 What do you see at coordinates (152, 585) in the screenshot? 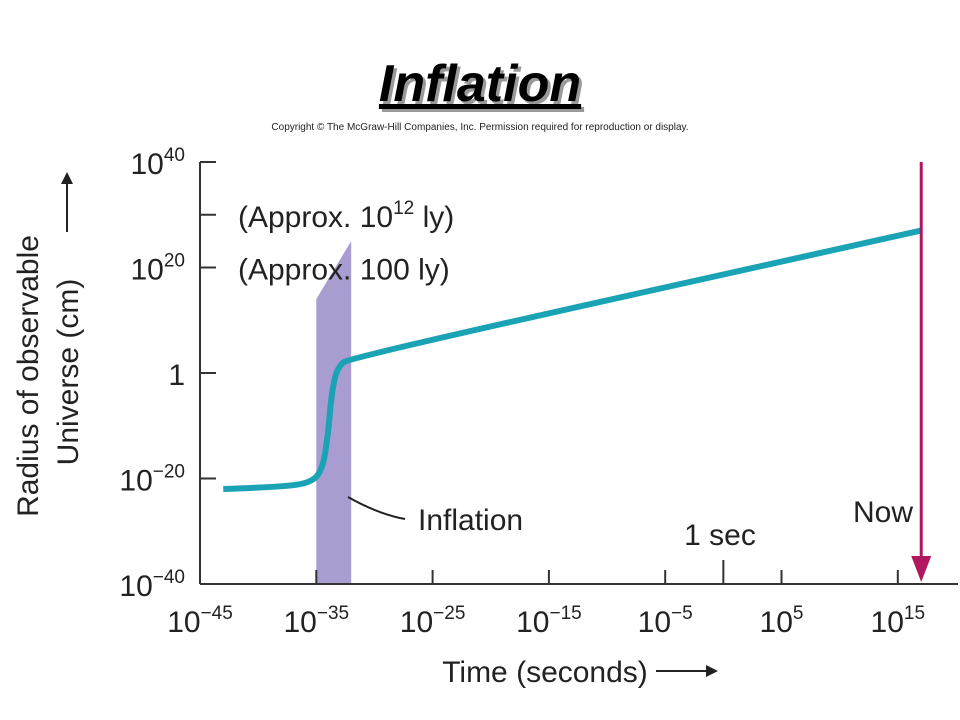
I see `y-tick-label: 10−40` at bounding box center [152, 585].